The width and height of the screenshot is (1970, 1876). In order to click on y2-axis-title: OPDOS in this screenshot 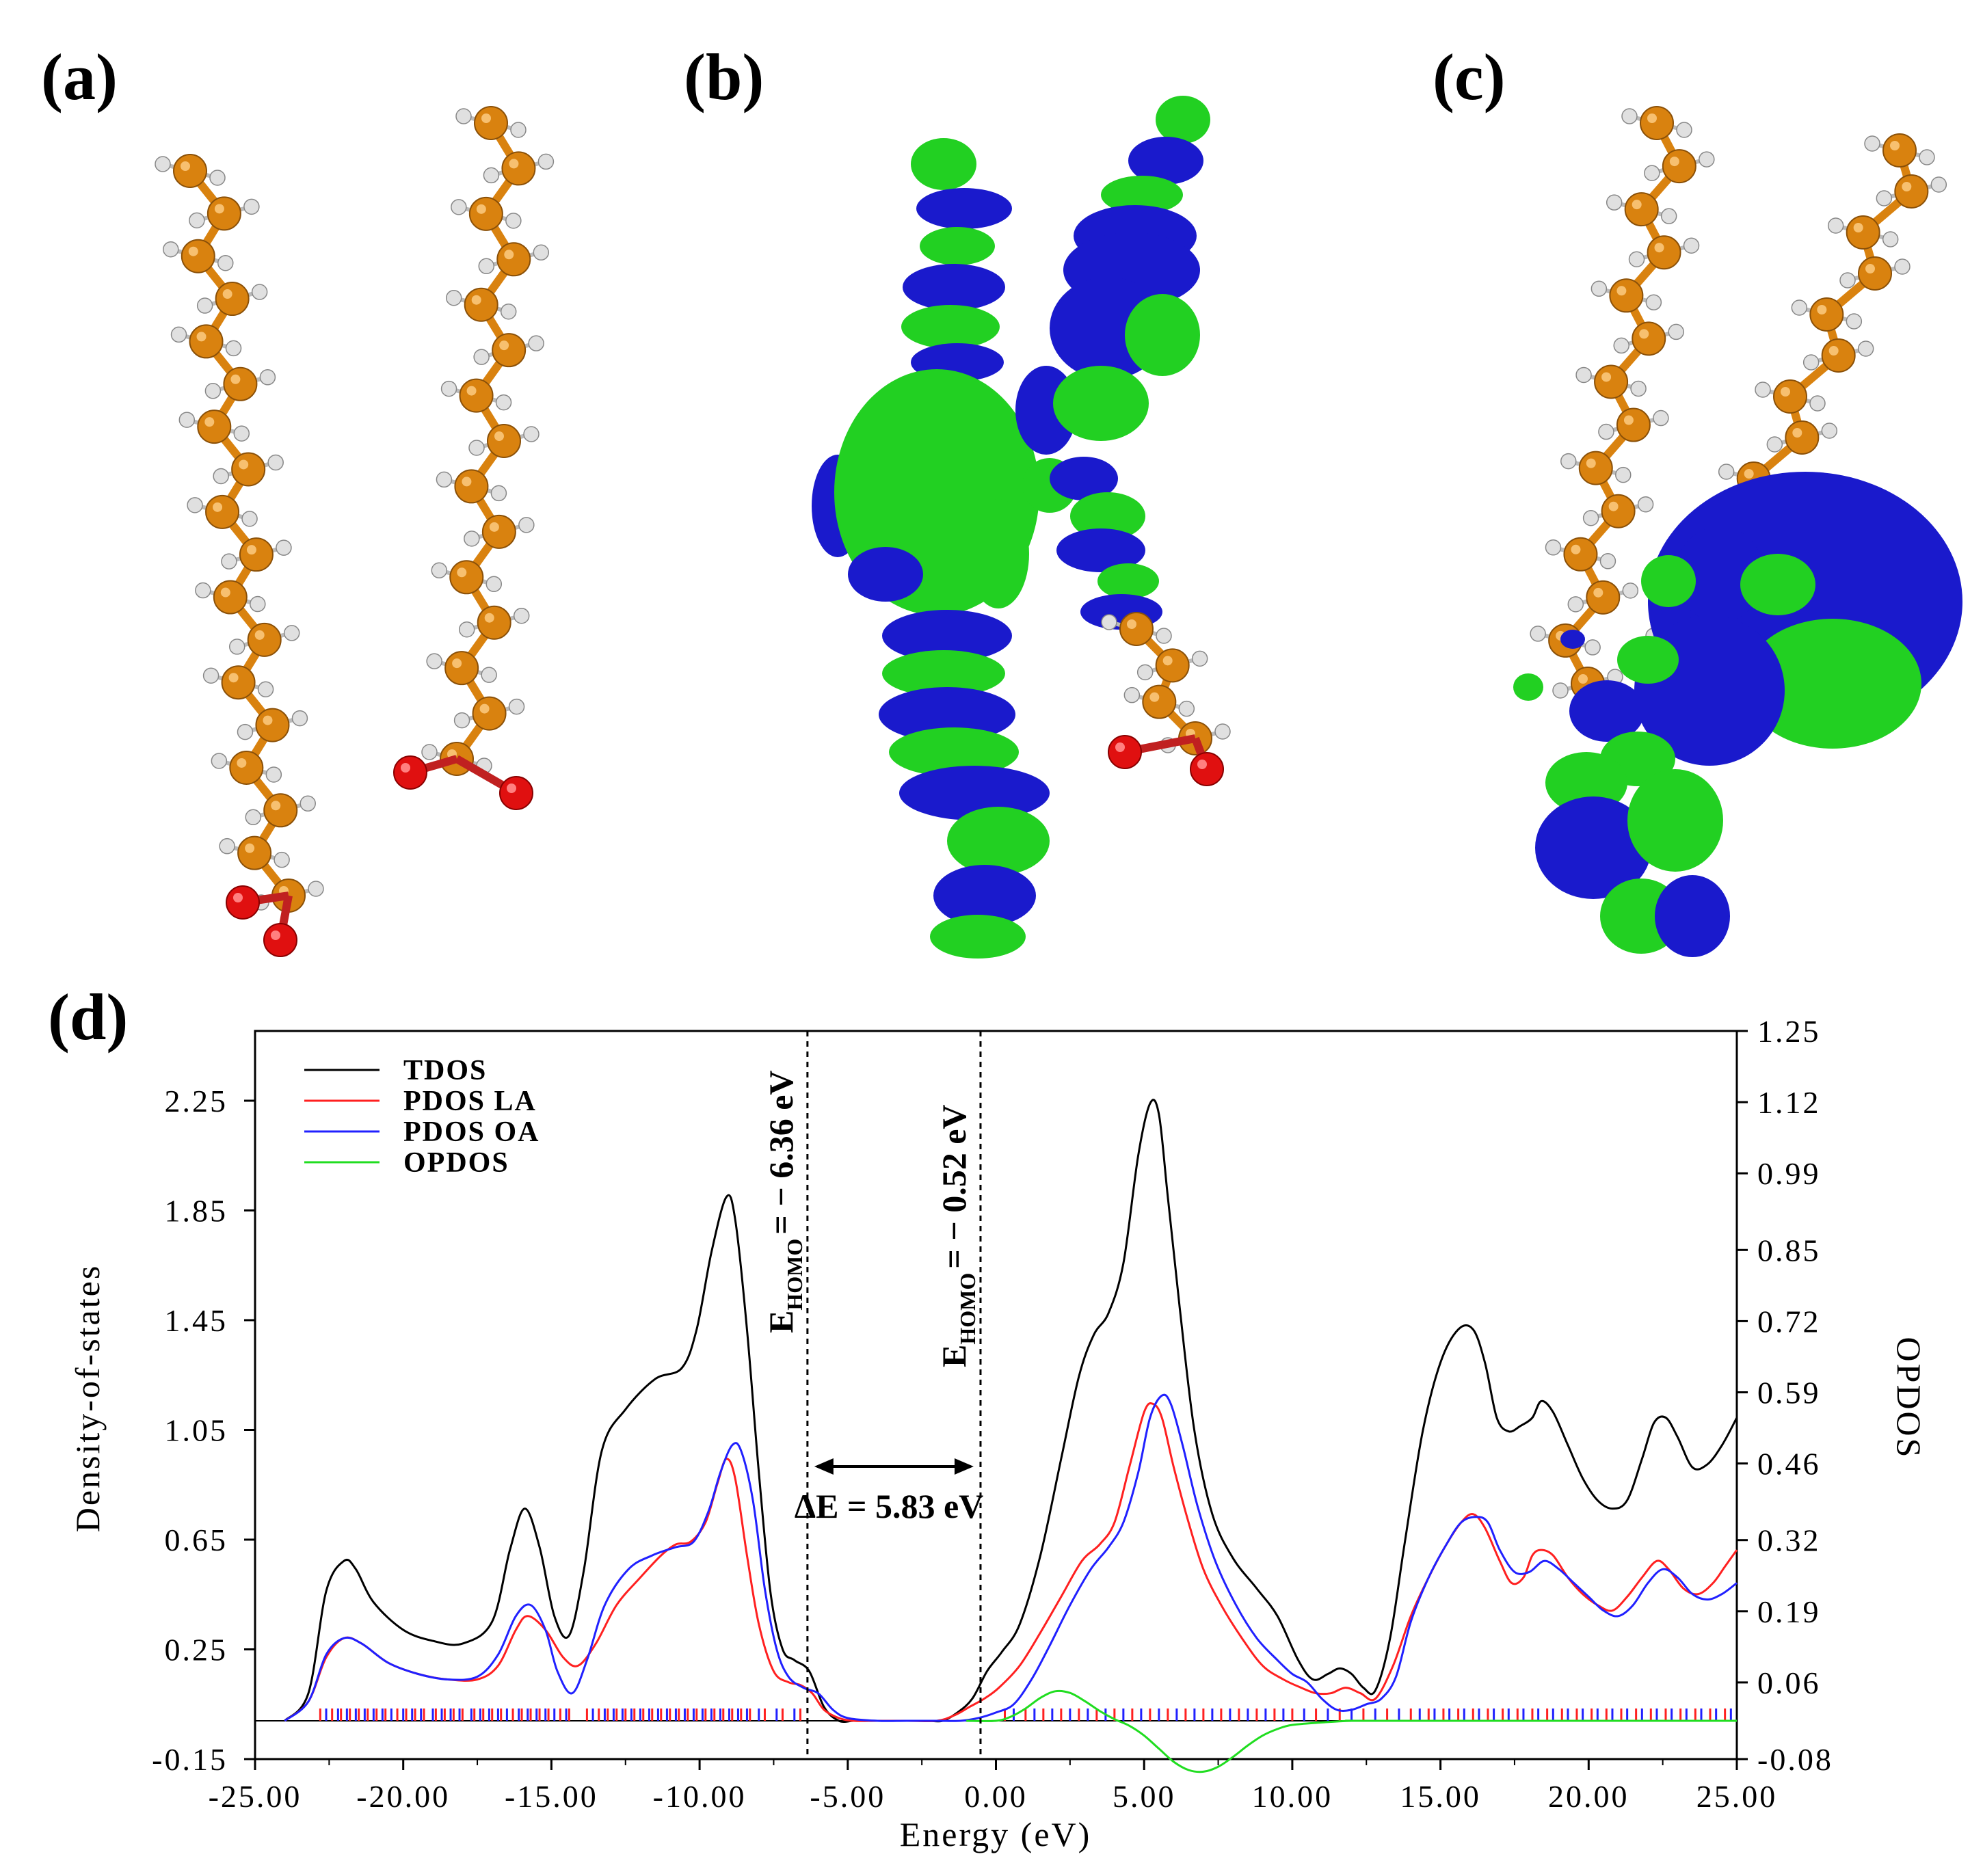, I will do `click(1909, 1398)`.